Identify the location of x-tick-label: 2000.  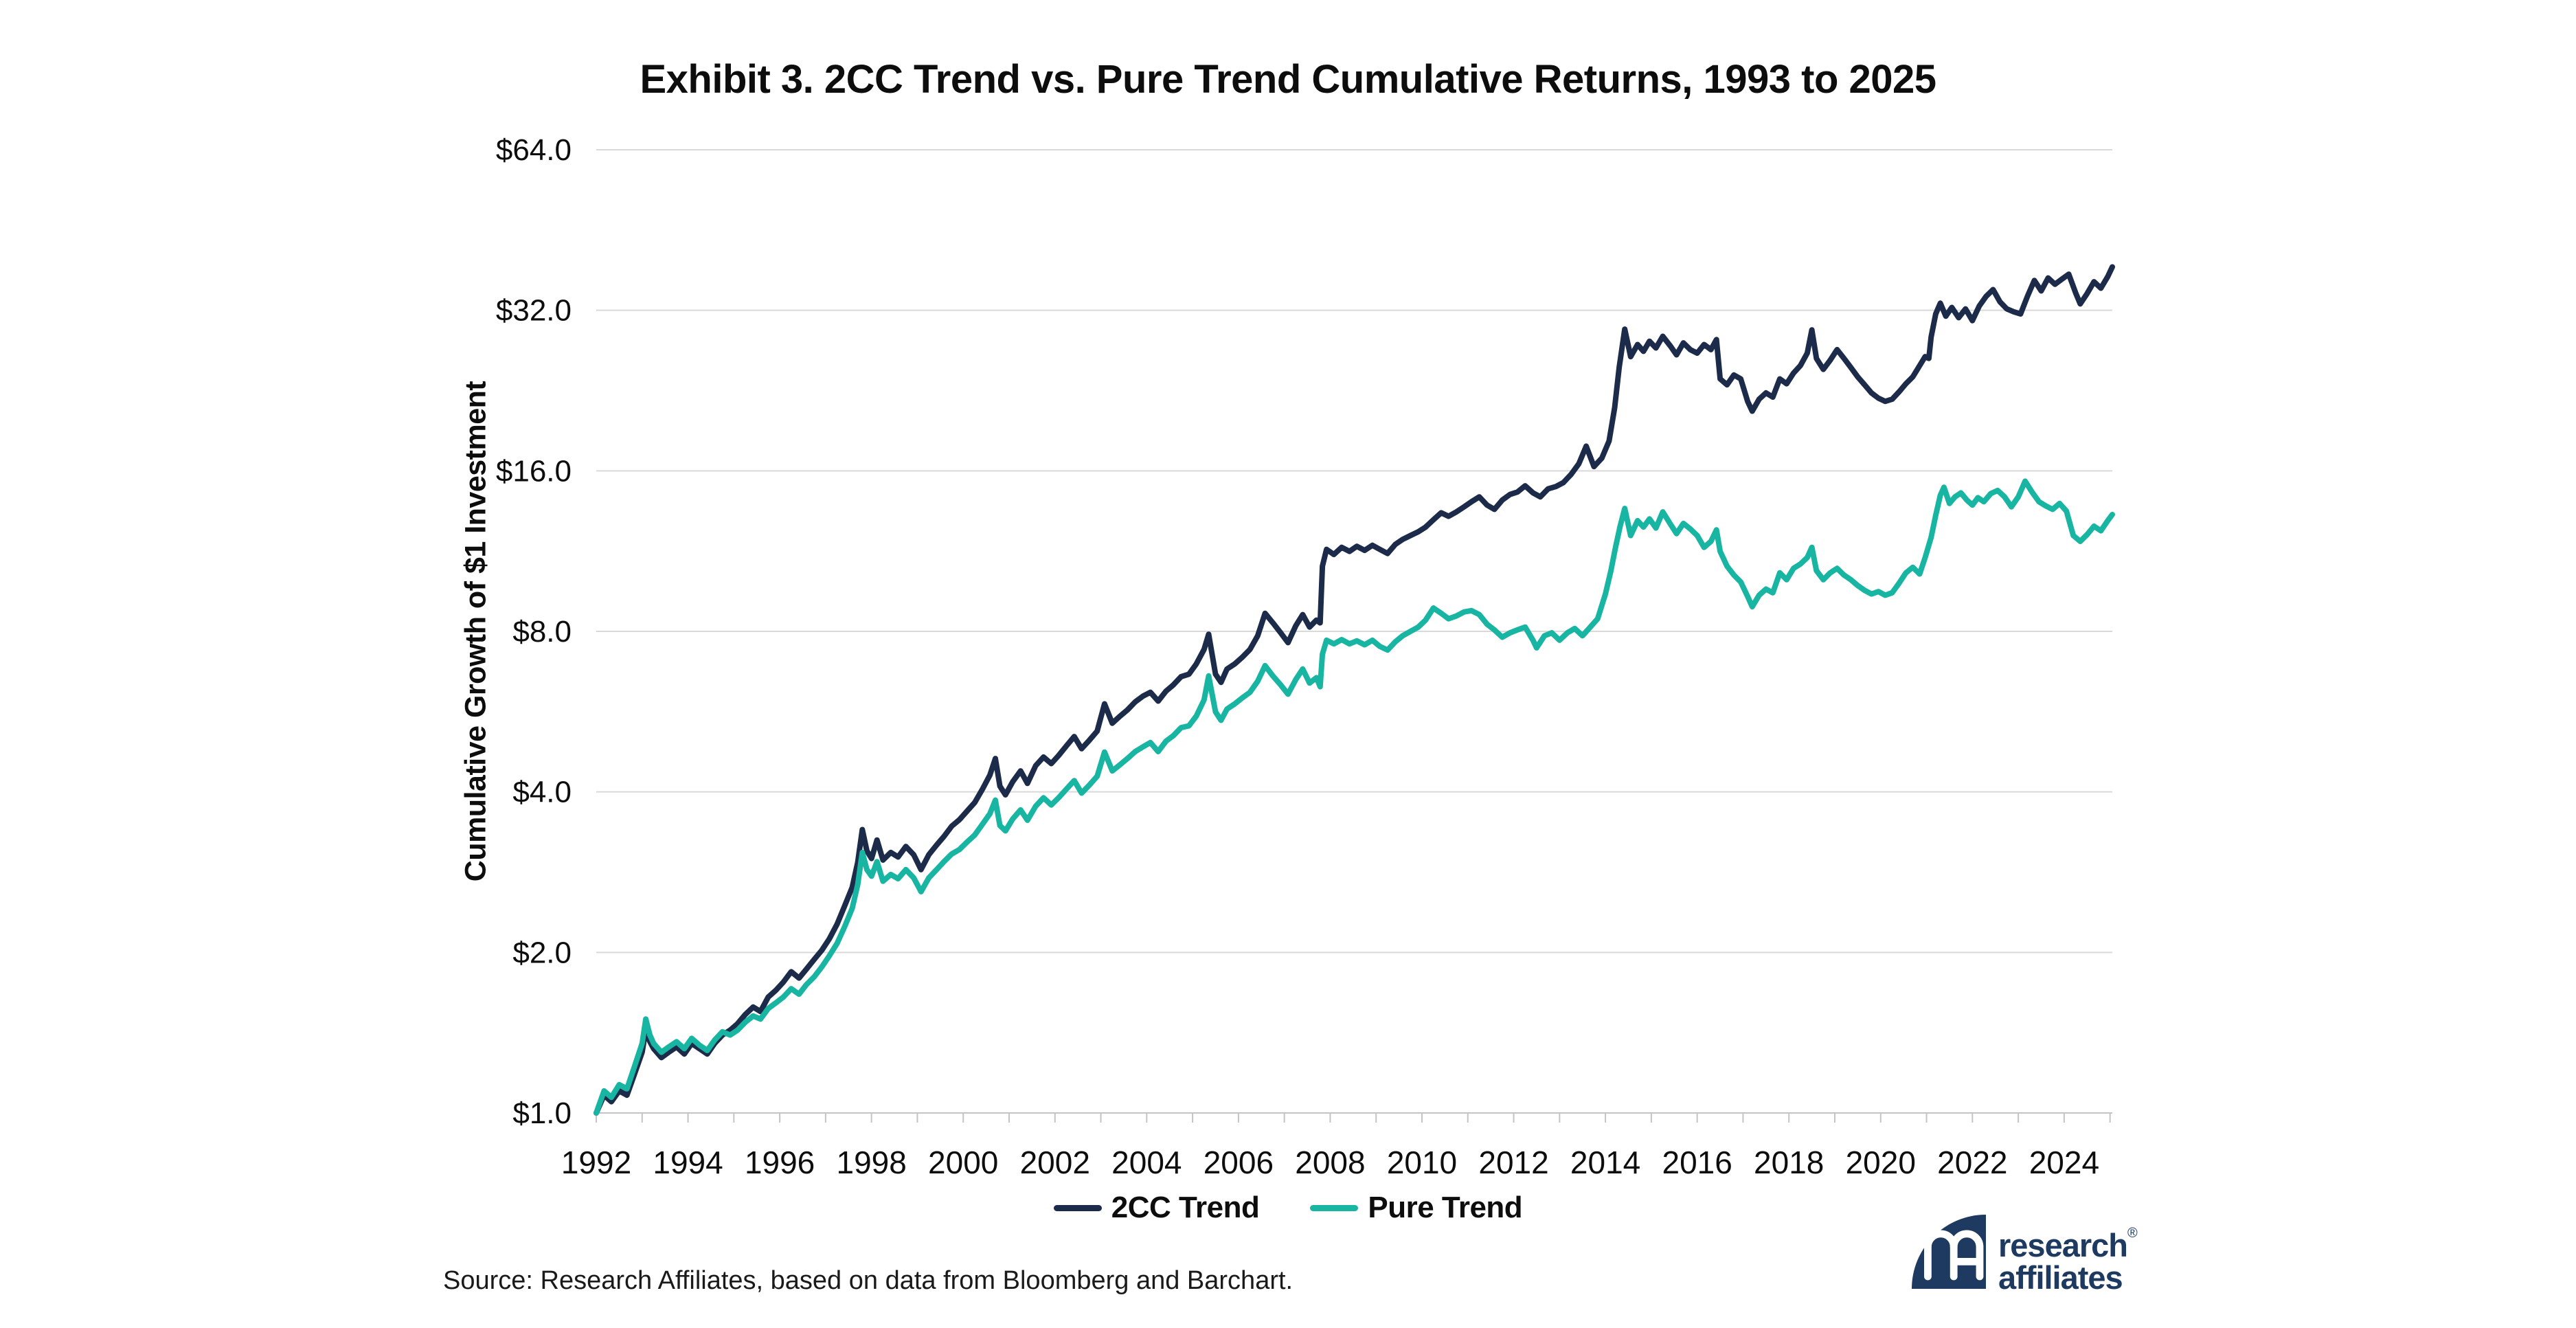
(963, 1162).